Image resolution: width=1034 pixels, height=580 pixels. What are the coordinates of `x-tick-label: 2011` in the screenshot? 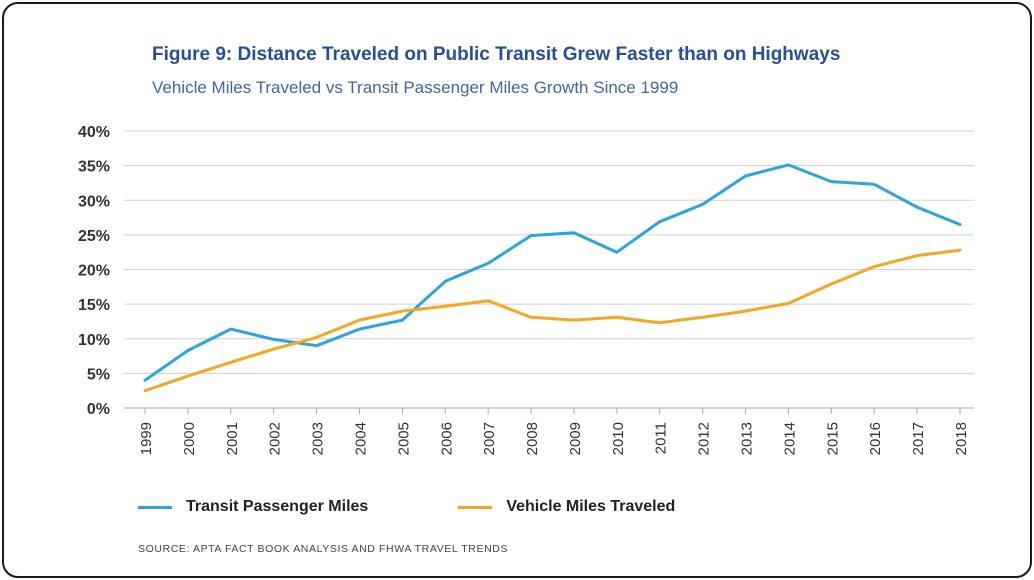 It's located at (661, 438).